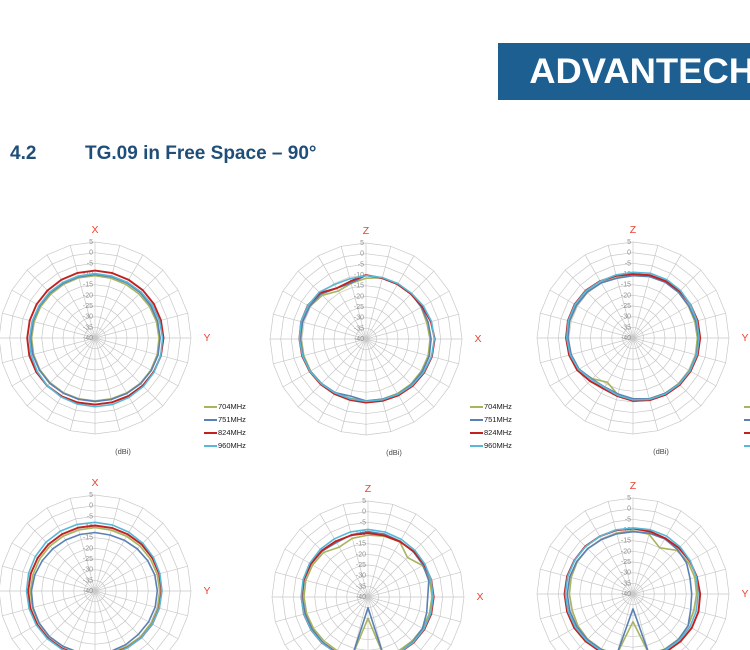 The height and width of the screenshot is (650, 750). I want to click on legend-item-704MHz: 704MHz, so click(747, 406).